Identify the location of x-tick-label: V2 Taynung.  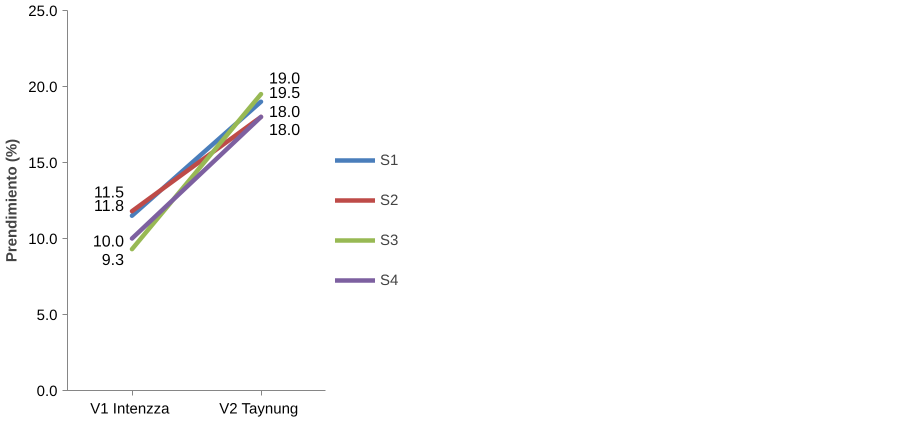
(258, 409).